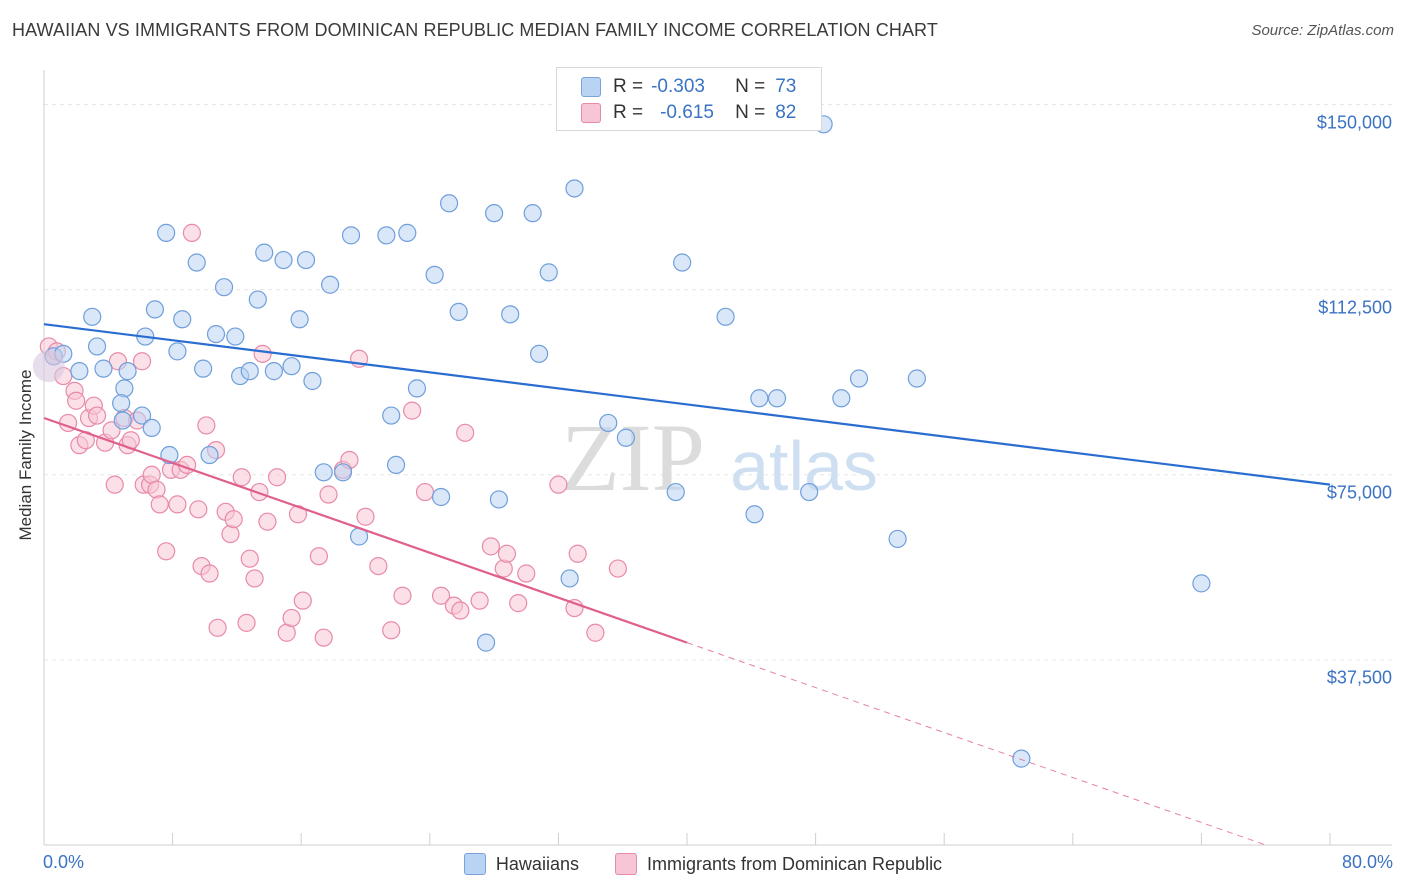 The image size is (1406, 892). Describe the element at coordinates (1322, 30) in the screenshot. I see `source-label: Source: ZipAtlas.com` at that location.